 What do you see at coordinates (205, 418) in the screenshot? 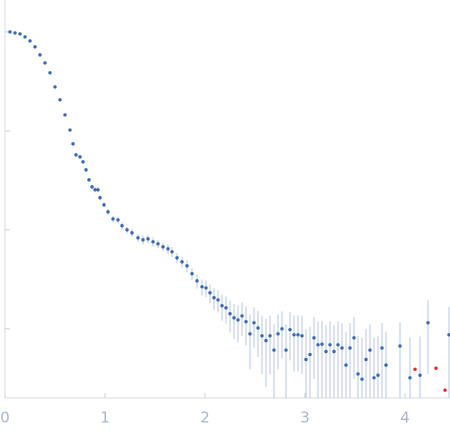
I see `x-tick-label: 2` at bounding box center [205, 418].